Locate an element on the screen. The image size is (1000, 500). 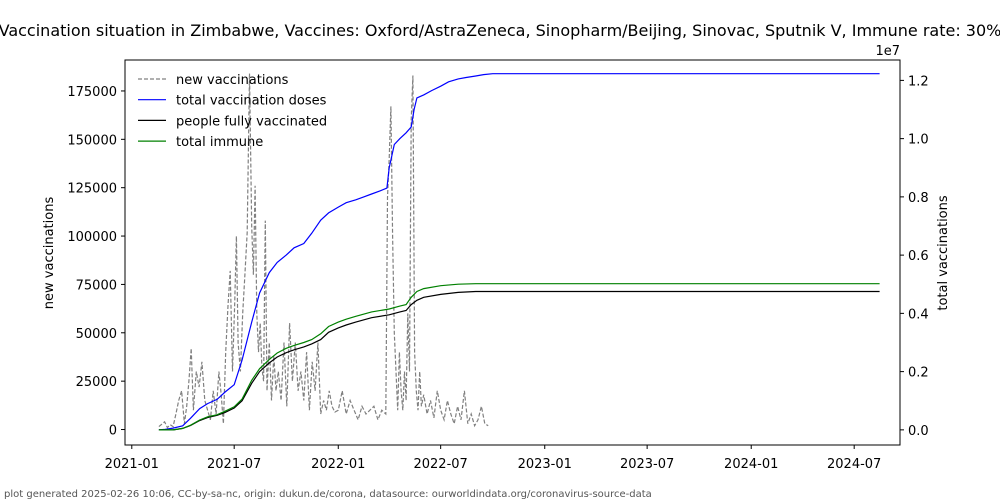
legend-label: new vaccinations is located at coordinates (232, 80).